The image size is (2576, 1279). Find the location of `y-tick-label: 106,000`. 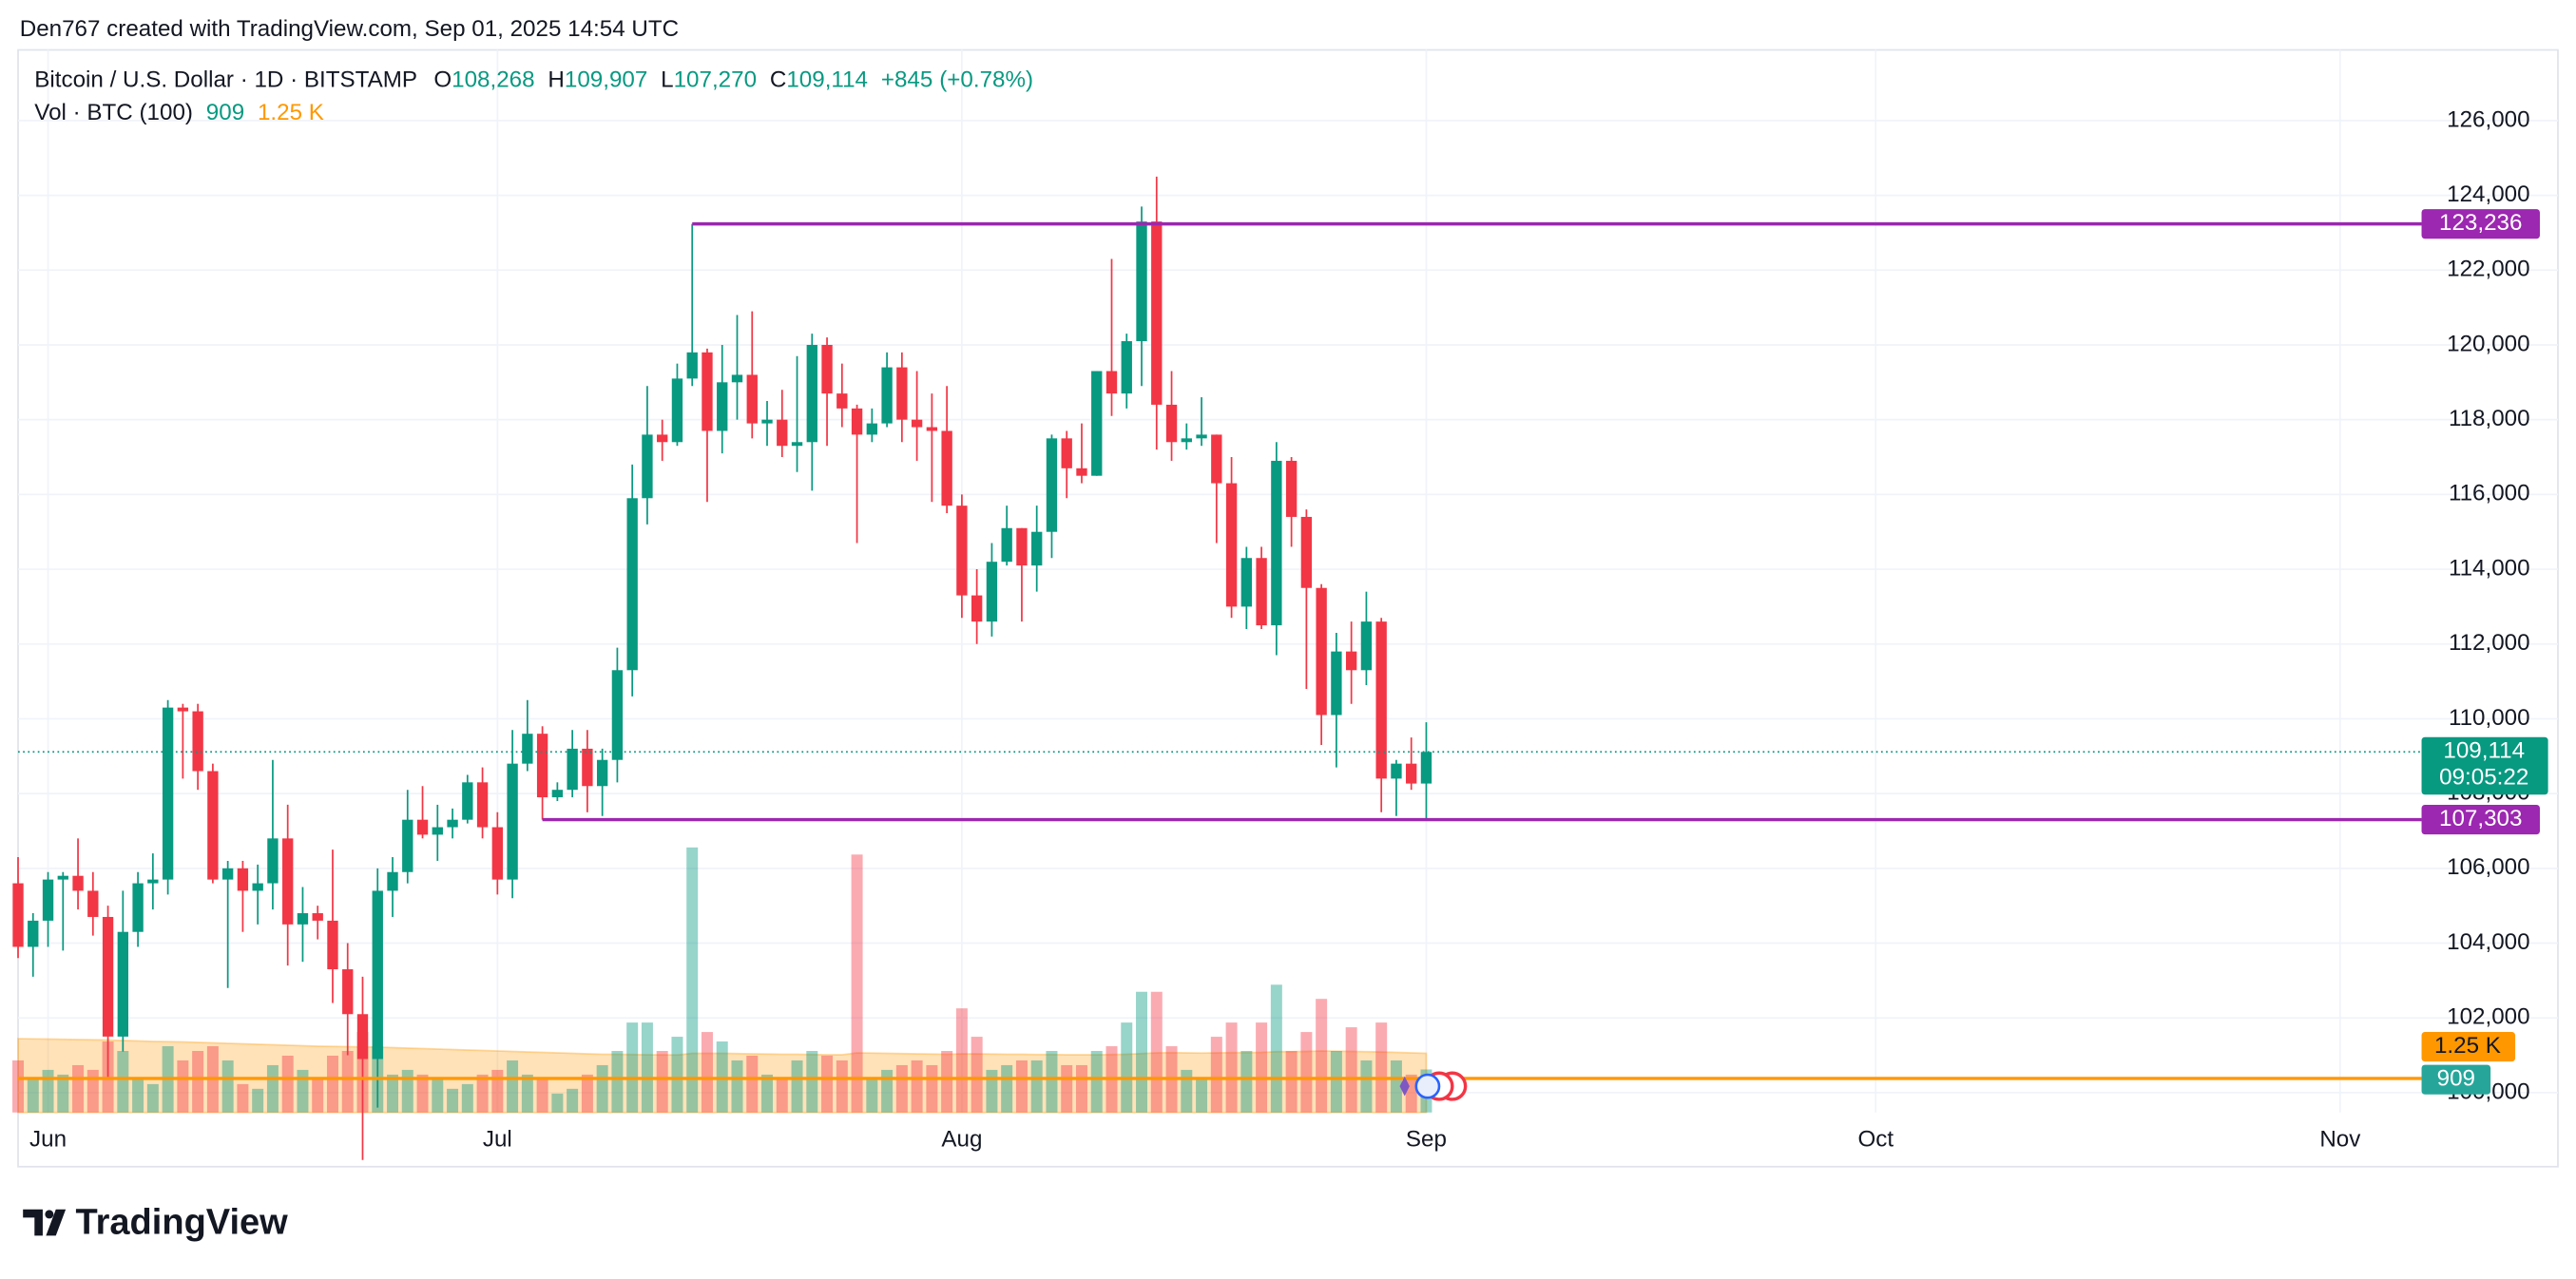

y-tick-label: 106,000 is located at coordinates (2488, 867).